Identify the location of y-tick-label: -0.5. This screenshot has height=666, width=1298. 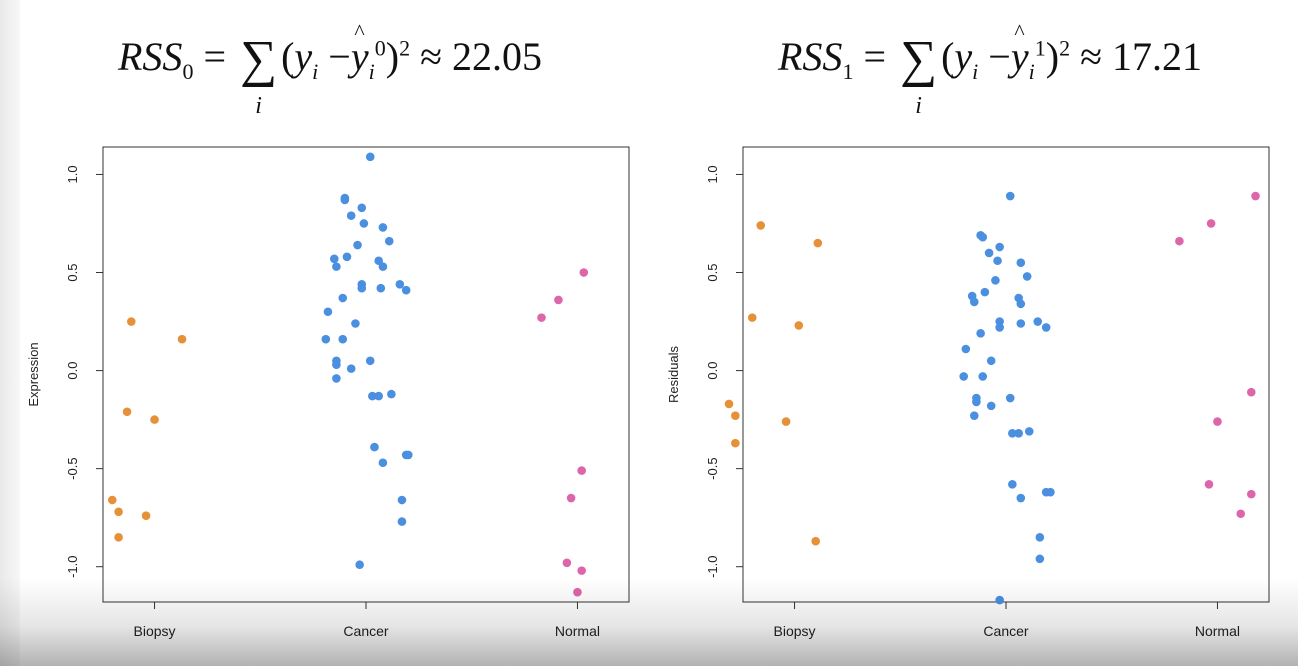
(72, 468).